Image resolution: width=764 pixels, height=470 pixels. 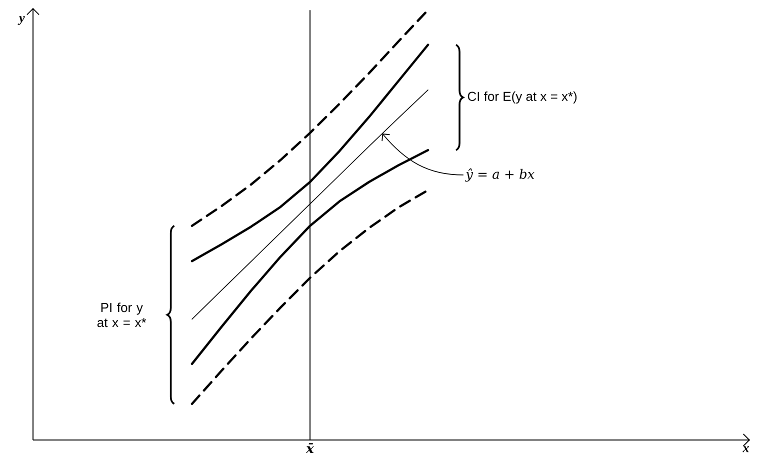 What do you see at coordinates (121, 315) in the screenshot?
I see `text: PI for y at x = x*` at bounding box center [121, 315].